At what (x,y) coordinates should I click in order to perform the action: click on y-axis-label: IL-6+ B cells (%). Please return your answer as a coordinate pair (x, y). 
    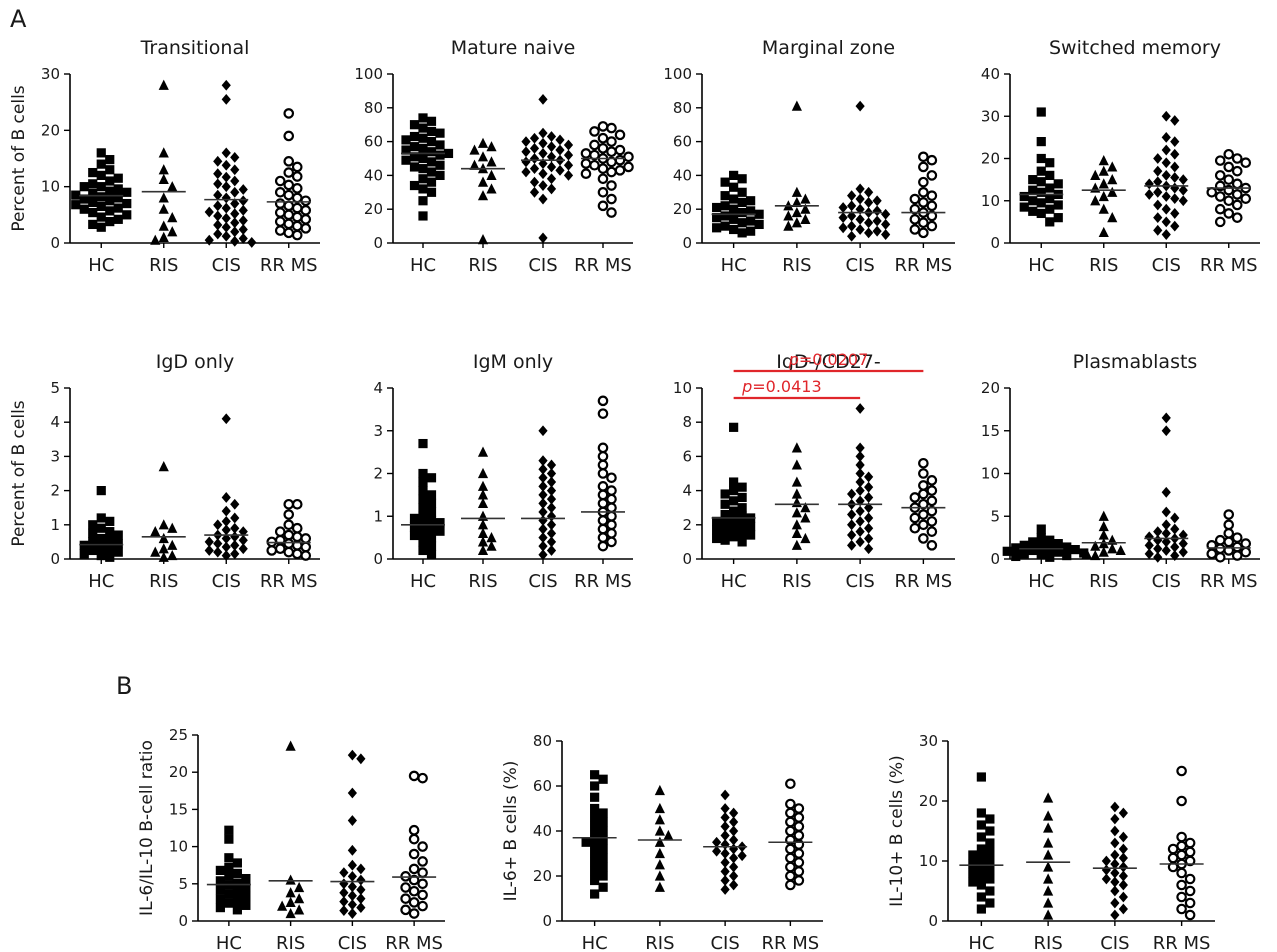
    Looking at the image, I should click on (511, 831).